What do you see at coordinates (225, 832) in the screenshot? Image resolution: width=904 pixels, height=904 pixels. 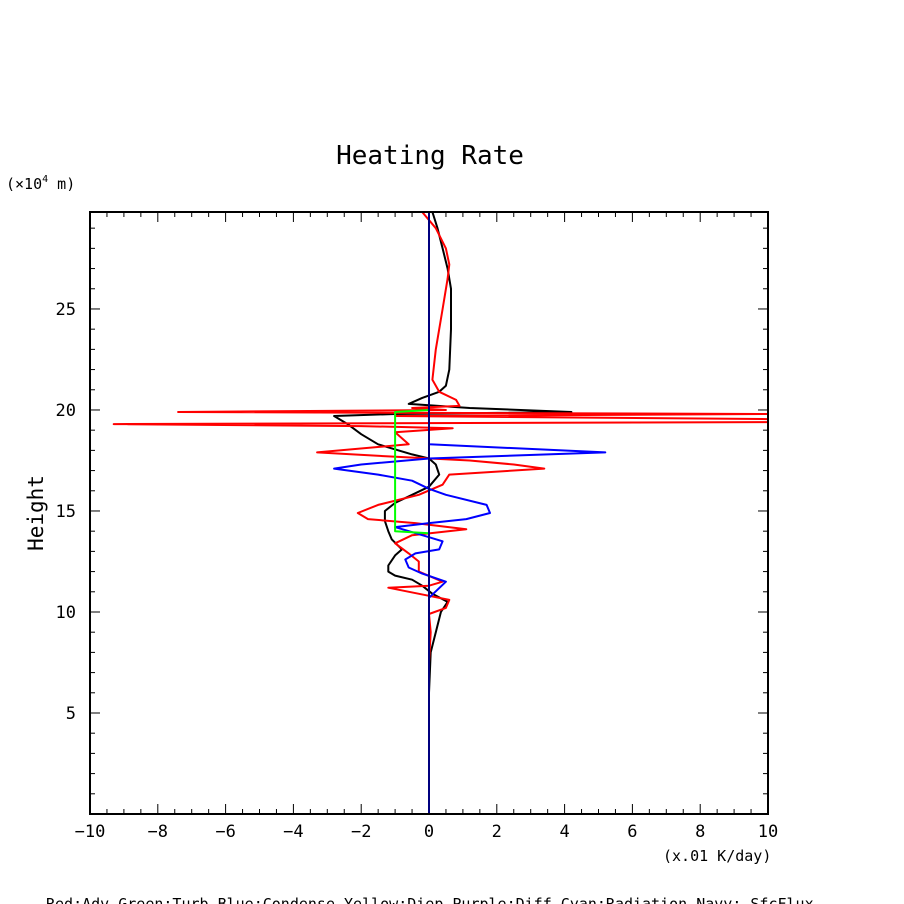 I see `x-tick-label: −6` at bounding box center [225, 832].